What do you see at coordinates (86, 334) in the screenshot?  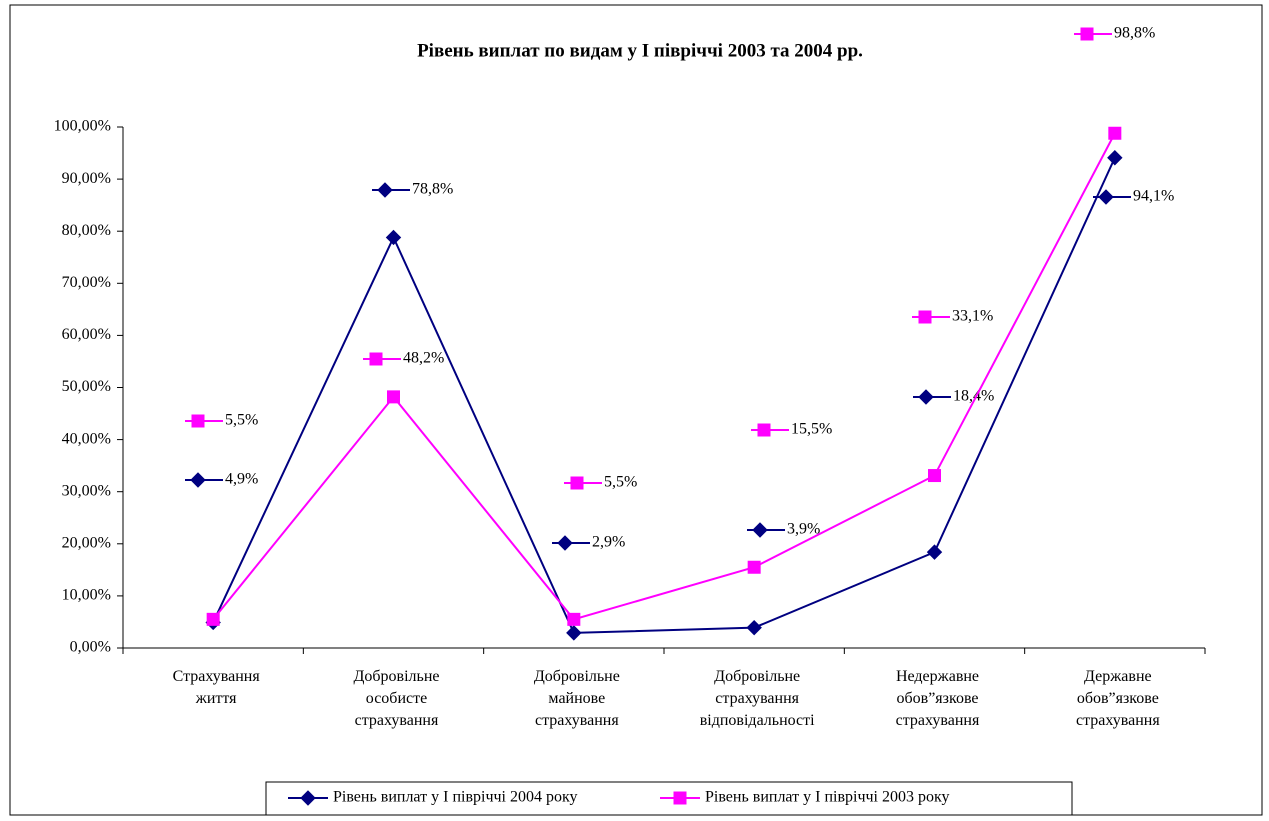 I see `y-tick-label: 60,00%` at bounding box center [86, 334].